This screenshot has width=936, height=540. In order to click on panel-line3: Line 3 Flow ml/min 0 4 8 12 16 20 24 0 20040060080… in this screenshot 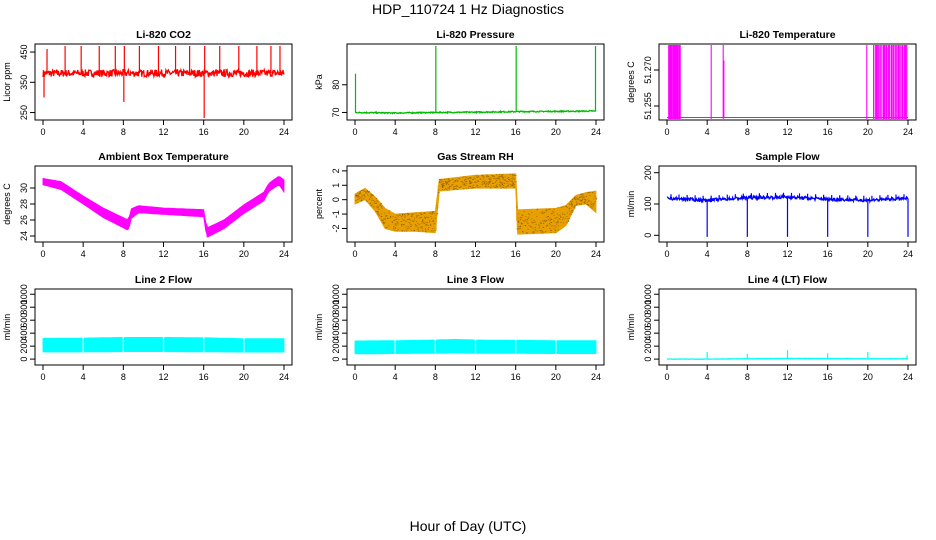, I will do `click(459, 328)`.